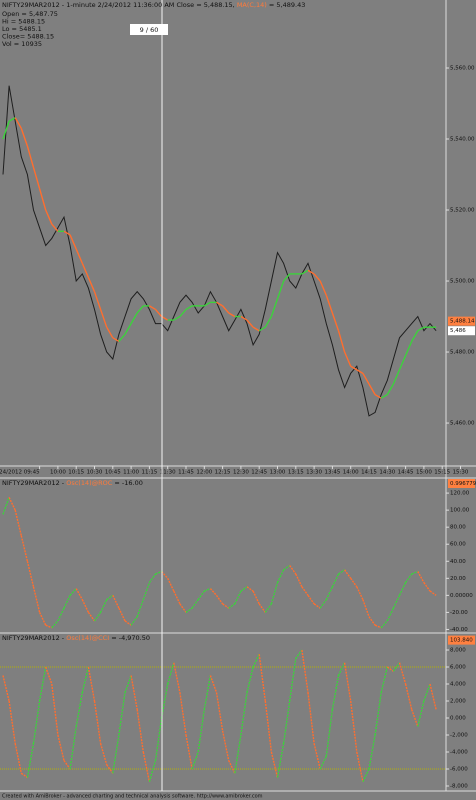 Image resolution: width=476 pixels, height=800 pixels. I want to click on y-tick-label: -40.00, so click(459, 630).